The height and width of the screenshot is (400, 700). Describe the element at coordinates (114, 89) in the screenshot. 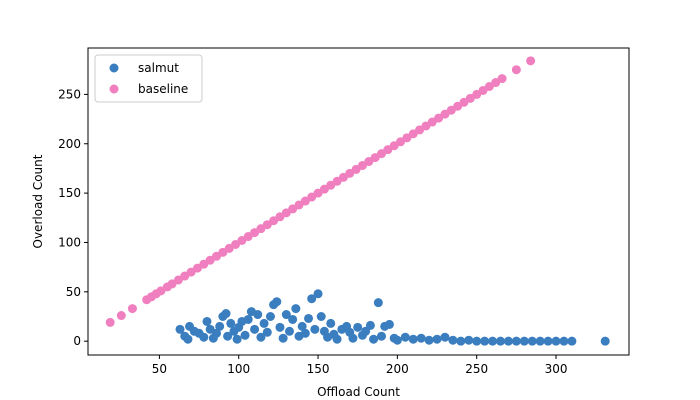

I see `legend-marker-baseline` at that location.